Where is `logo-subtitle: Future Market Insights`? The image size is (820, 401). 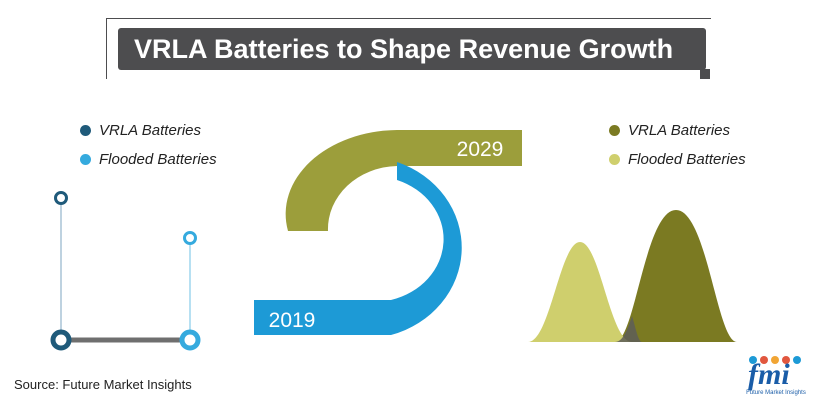
logo-subtitle: Future Market Insights is located at coordinates (776, 393).